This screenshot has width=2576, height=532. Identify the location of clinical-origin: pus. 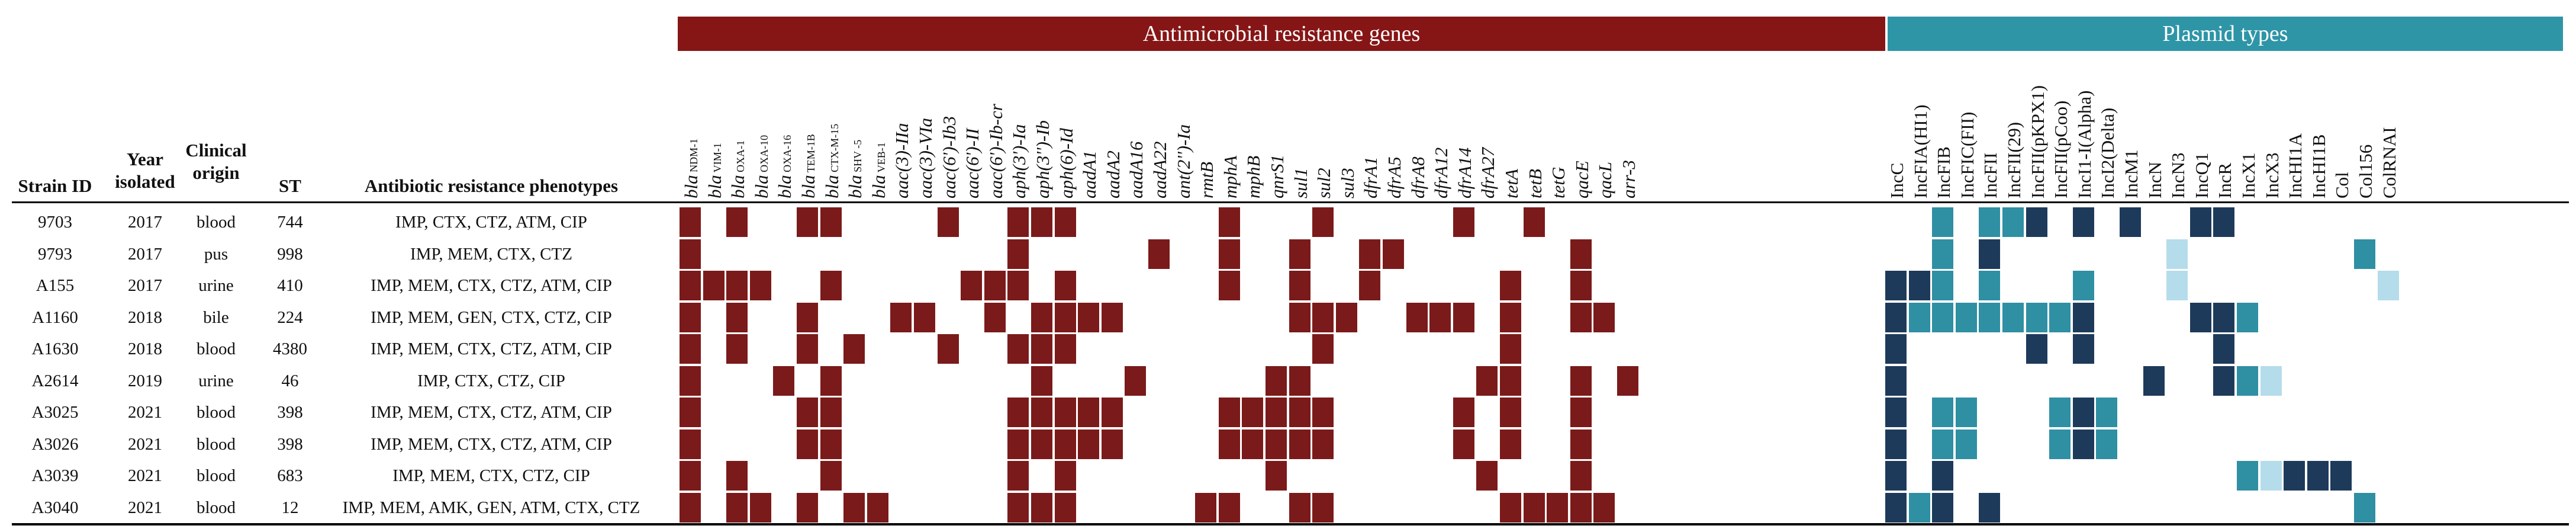
(216, 254).